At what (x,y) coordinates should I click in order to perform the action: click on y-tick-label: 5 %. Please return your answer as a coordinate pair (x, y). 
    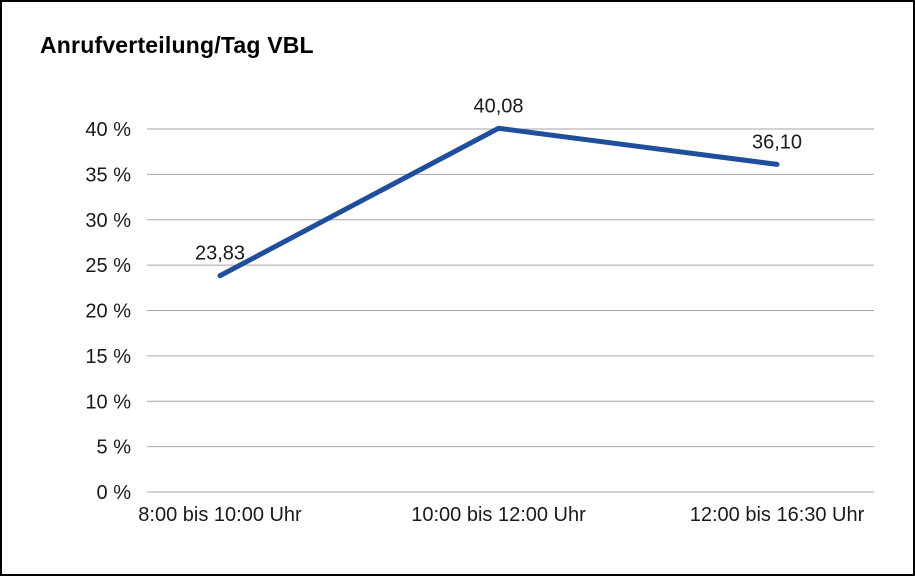
    Looking at the image, I should click on (114, 448).